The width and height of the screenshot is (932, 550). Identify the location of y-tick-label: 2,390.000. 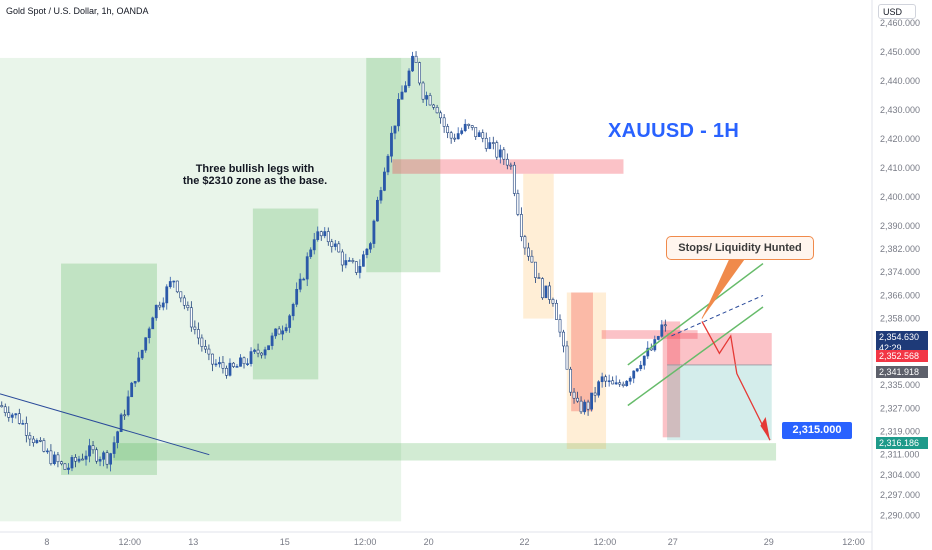
(900, 226).